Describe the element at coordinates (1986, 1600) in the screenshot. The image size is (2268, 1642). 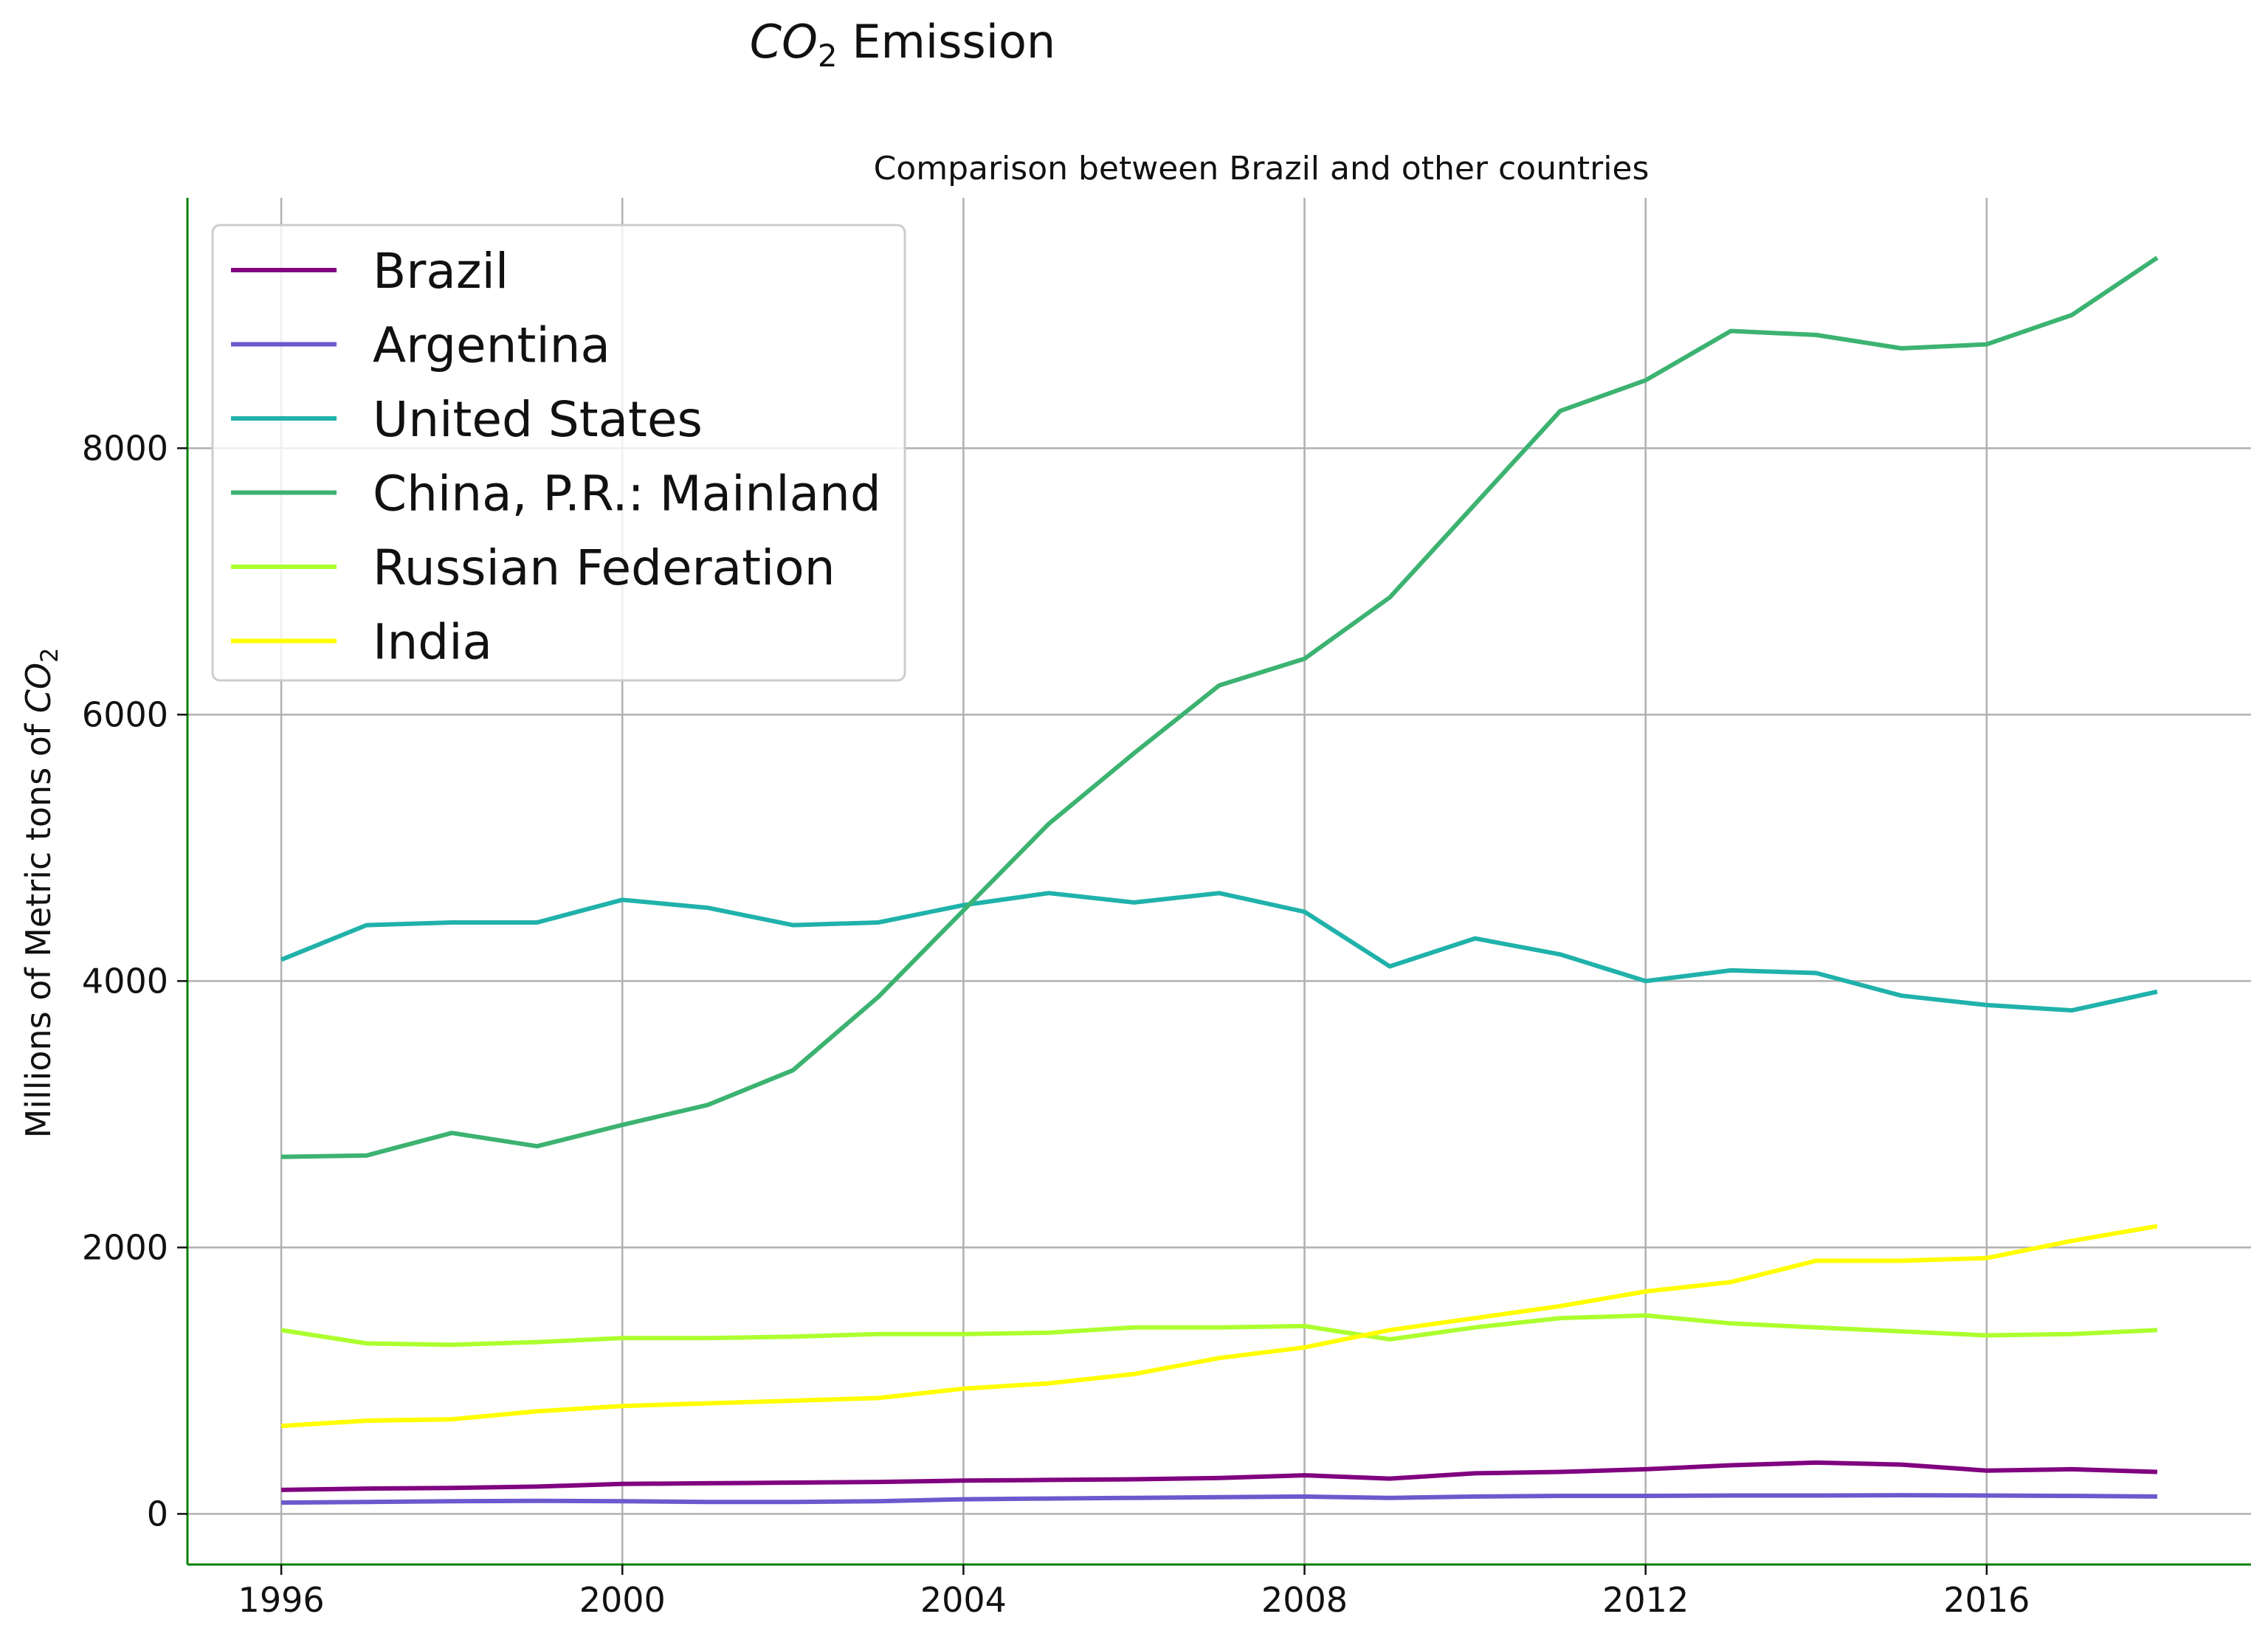
I see `x-tick-label: 2016` at that location.